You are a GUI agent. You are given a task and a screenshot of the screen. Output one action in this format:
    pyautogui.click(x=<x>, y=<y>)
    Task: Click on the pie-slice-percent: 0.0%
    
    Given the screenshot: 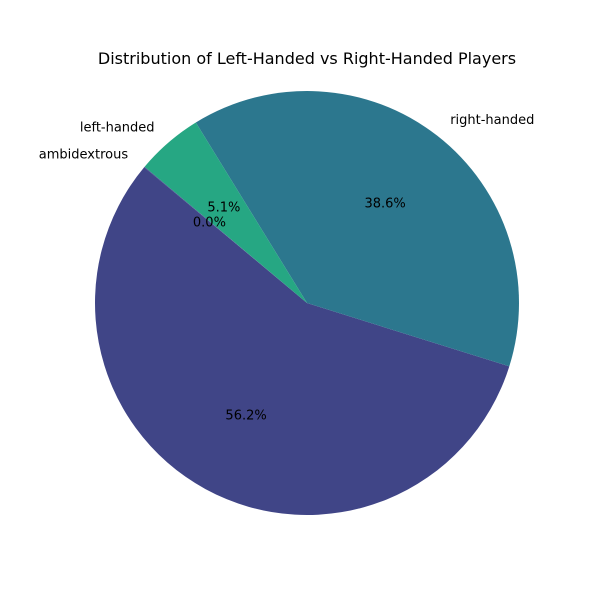 What is the action you would take?
    pyautogui.click(x=209, y=222)
    